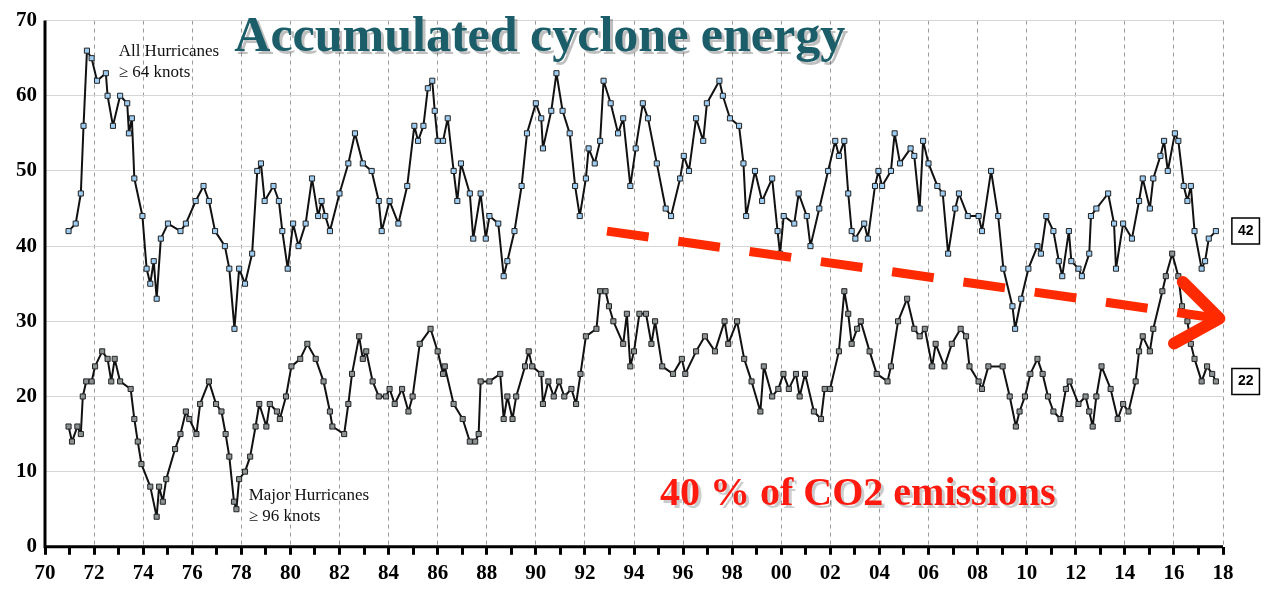 Image resolution: width=1265 pixels, height=596 pixels. Describe the element at coordinates (290, 571) in the screenshot. I see `x-tick-label: 80` at that location.